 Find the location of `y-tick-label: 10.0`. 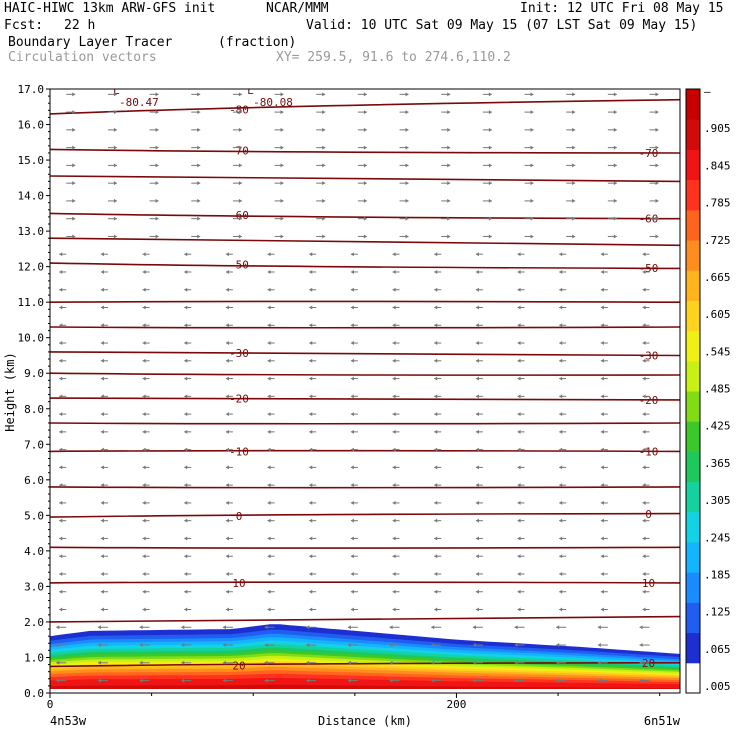

y-tick-label: 10.0 is located at coordinates (31, 338).